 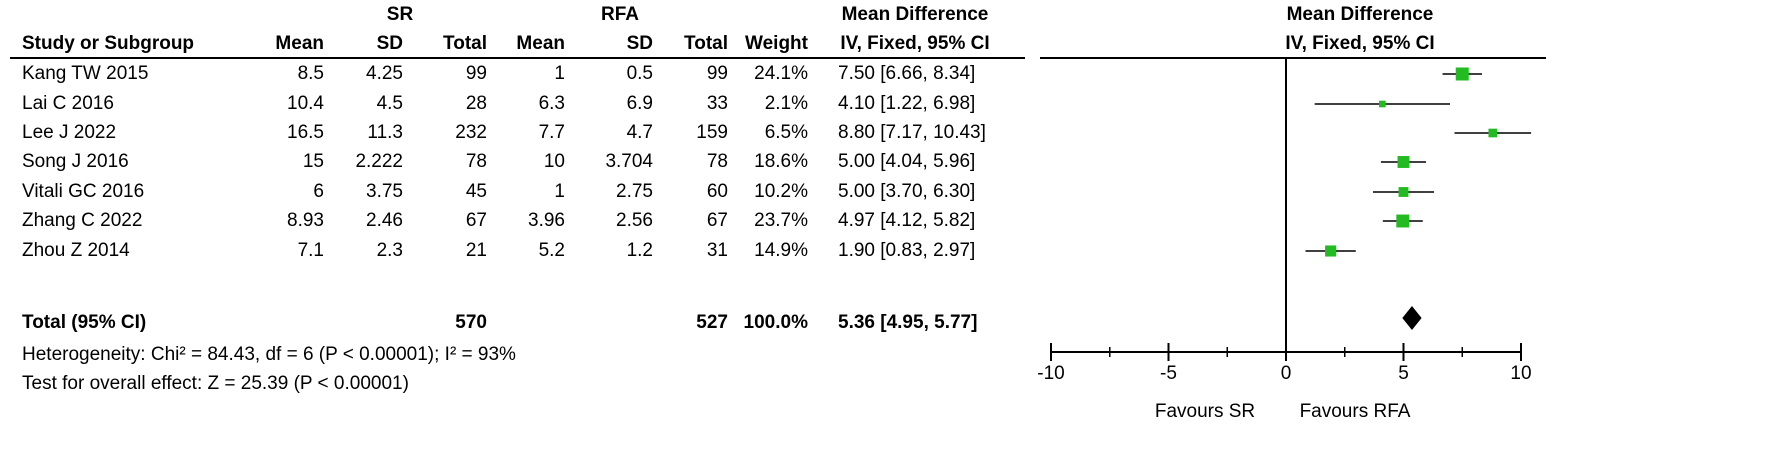 I want to click on cell-sr-total: 232, so click(x=471, y=132).